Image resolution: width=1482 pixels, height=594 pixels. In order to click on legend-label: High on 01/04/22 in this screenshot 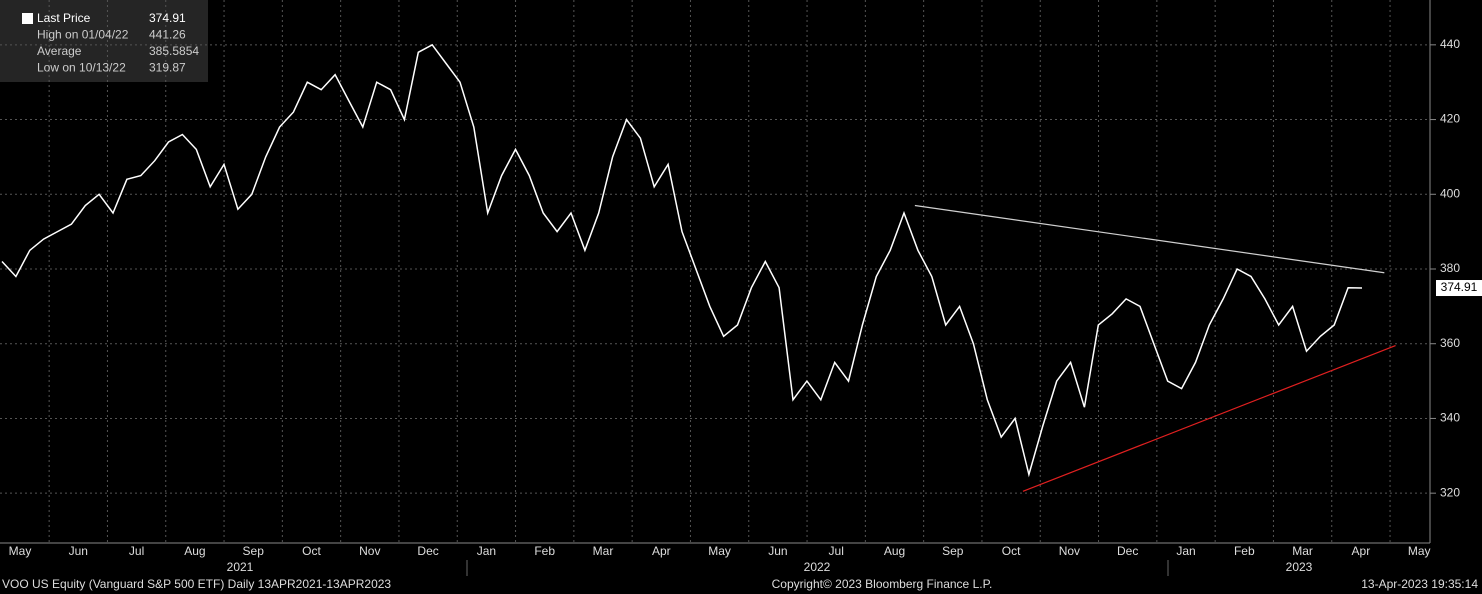, I will do `click(83, 35)`.